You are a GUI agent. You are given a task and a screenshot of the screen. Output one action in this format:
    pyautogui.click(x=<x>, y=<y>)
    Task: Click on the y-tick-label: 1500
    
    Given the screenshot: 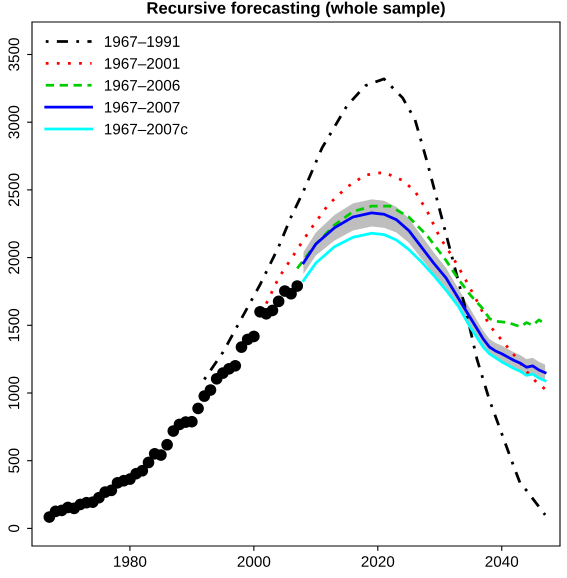 What is the action you would take?
    pyautogui.click(x=14, y=325)
    